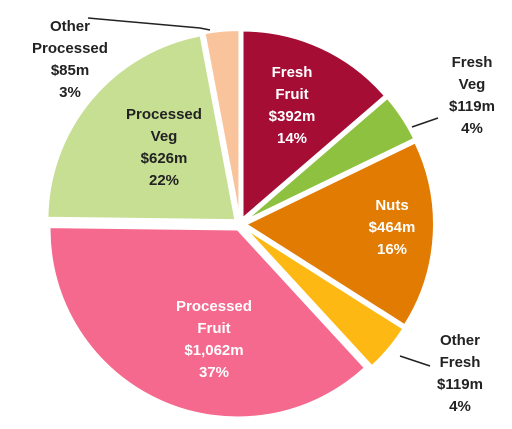 The image size is (512, 429). I want to click on value-label: $464m, so click(392, 227).